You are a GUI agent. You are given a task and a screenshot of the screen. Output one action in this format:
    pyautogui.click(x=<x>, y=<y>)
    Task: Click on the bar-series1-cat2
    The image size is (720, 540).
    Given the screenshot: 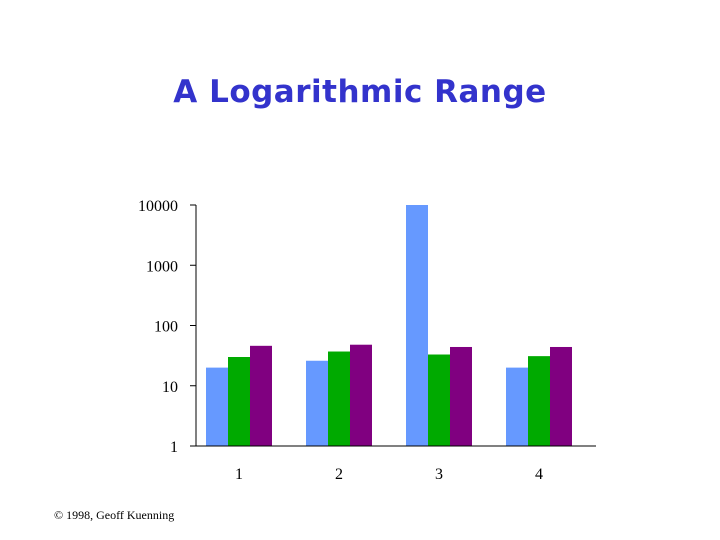 What is the action you would take?
    pyautogui.click(x=317, y=403)
    